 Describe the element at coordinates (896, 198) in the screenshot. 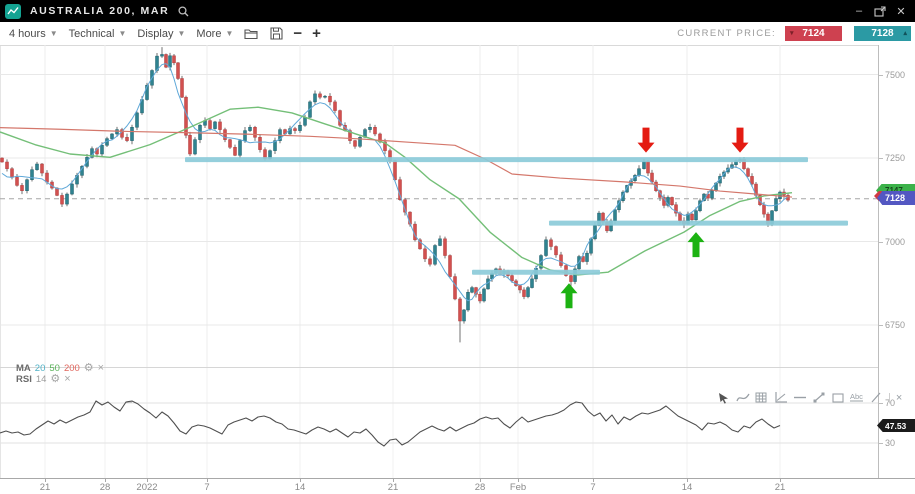

I see `current-price-tag: 7128` at that location.